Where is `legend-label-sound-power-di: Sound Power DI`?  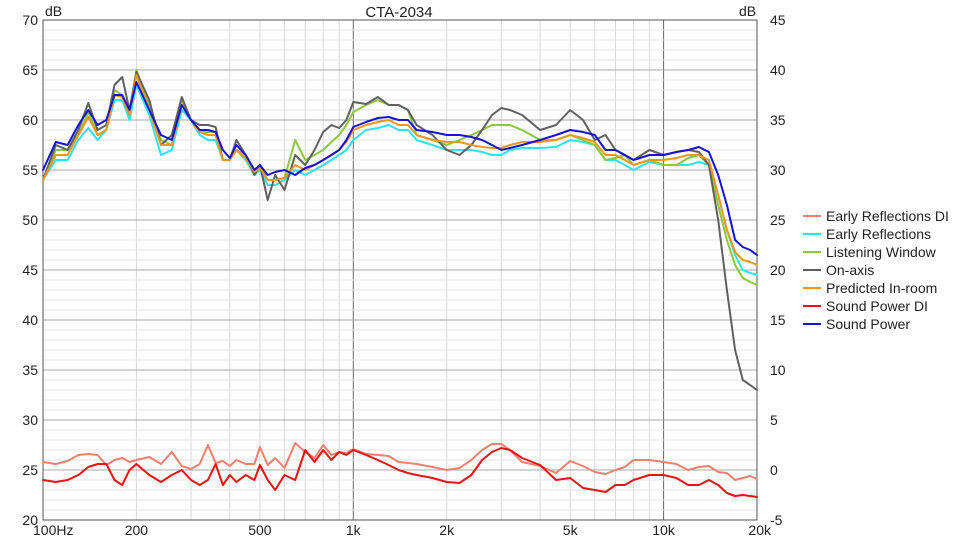 legend-label-sound-power-di: Sound Power DI is located at coordinates (877, 306).